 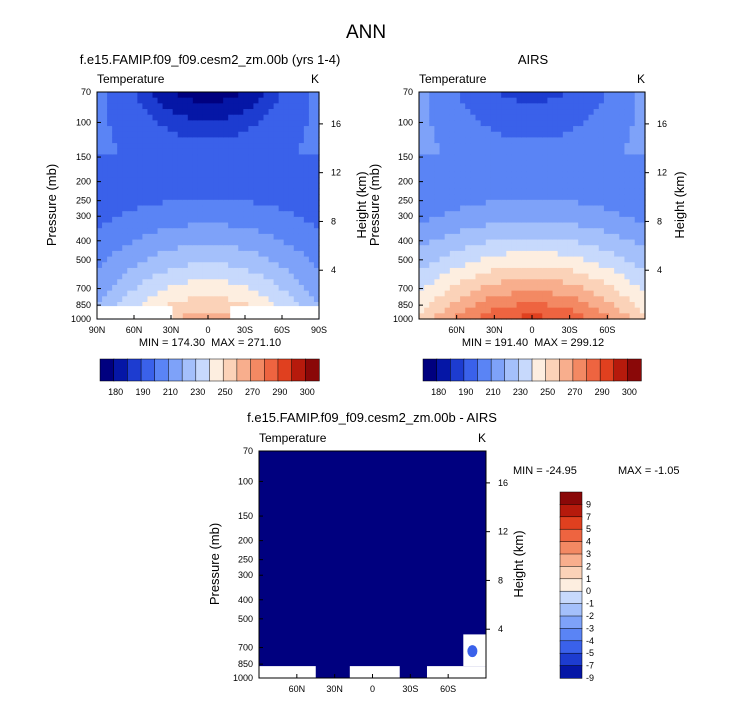 What do you see at coordinates (456, 330) in the screenshot?
I see `x-tick-label: 60N` at bounding box center [456, 330].